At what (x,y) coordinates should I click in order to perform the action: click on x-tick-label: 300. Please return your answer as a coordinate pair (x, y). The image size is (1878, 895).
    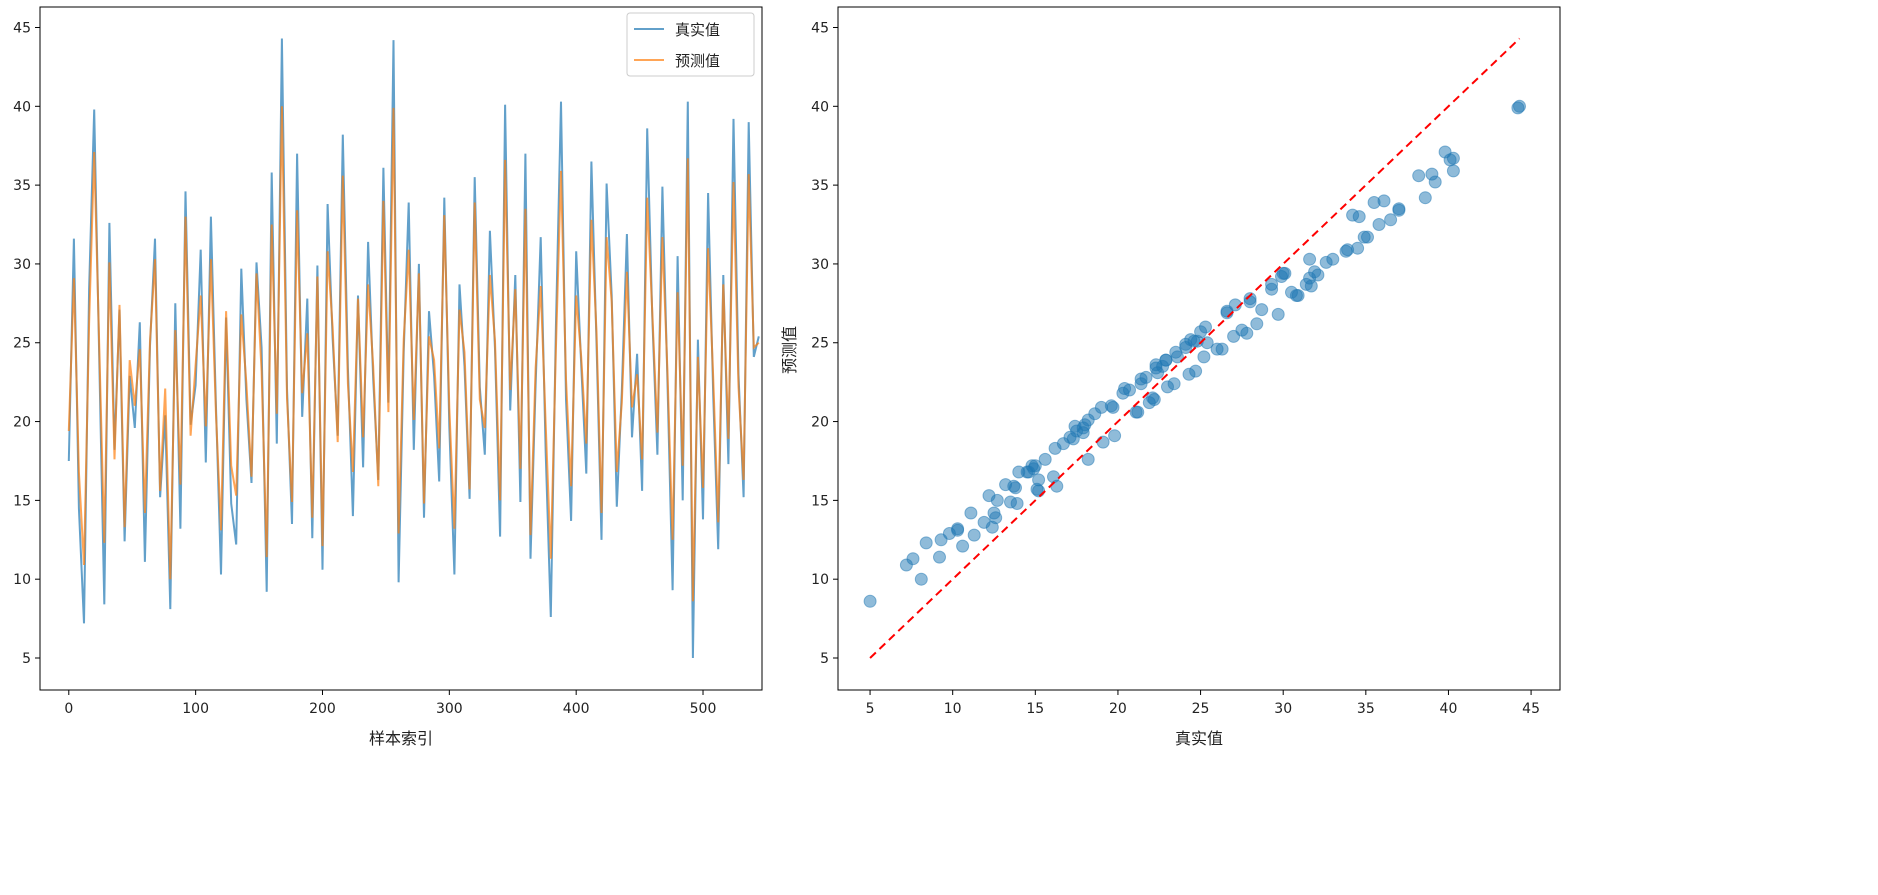
    Looking at the image, I should click on (449, 709).